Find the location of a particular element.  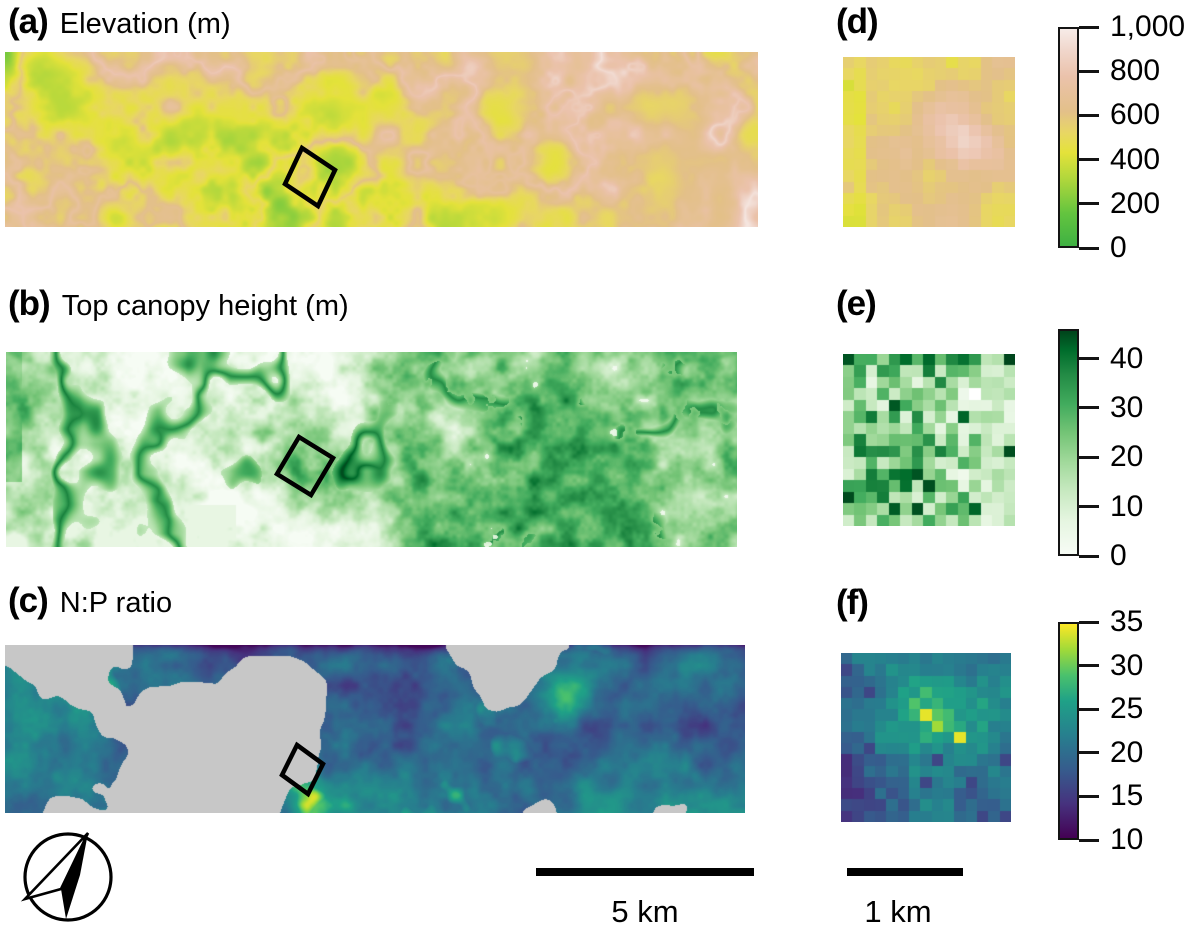

cb-elevation-tick-label: 400 is located at coordinates (1135, 159).